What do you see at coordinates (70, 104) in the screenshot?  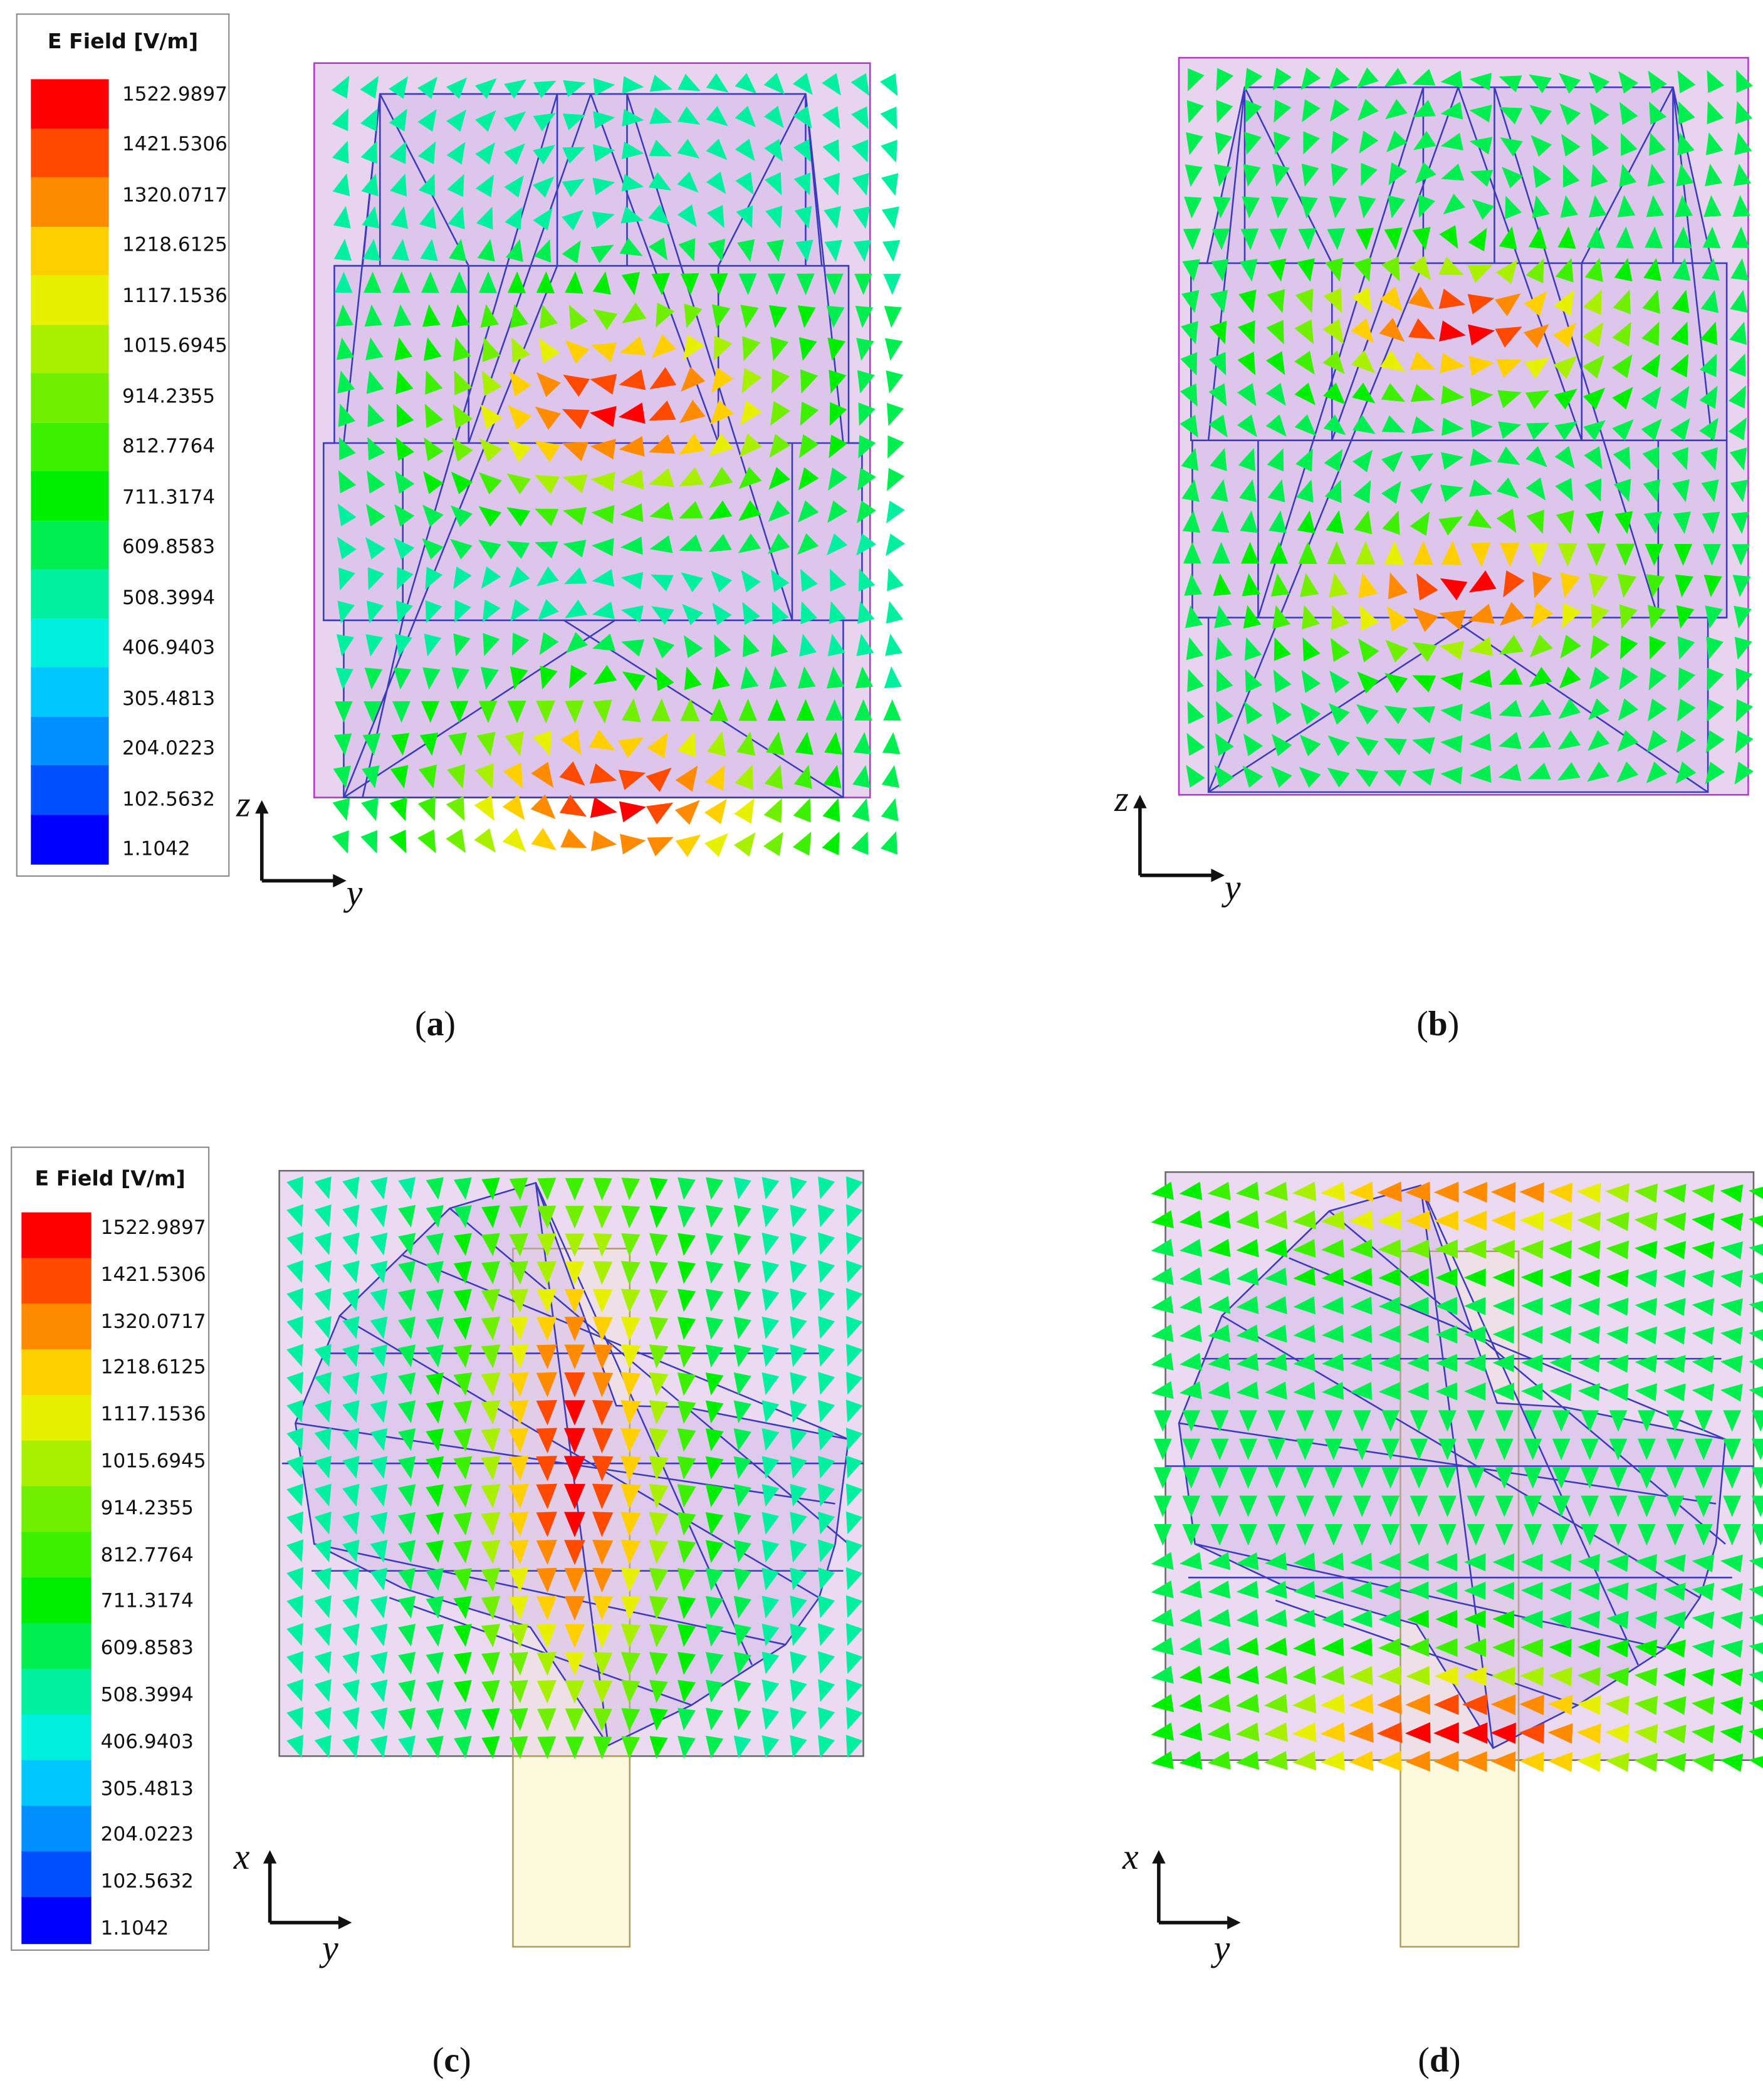 I see `legend-swatch` at bounding box center [70, 104].